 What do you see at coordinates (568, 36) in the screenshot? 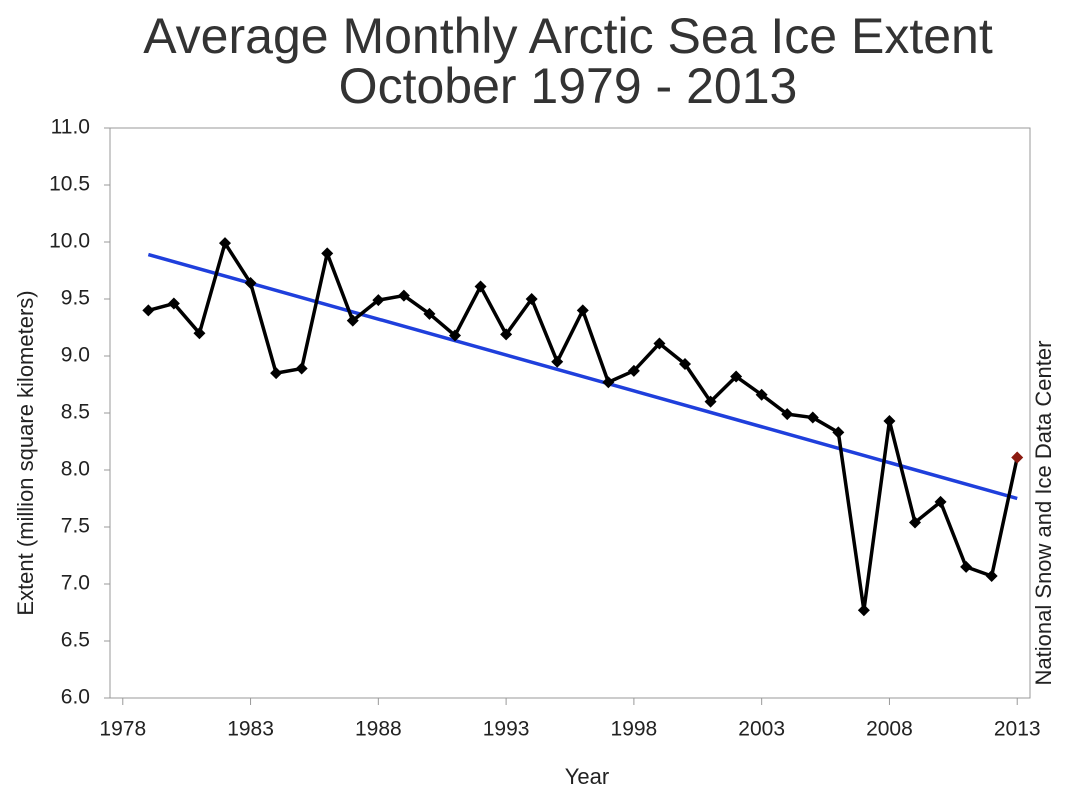
I see `chart-title: Average Monthly Arctic Sea Ice Extent` at bounding box center [568, 36].